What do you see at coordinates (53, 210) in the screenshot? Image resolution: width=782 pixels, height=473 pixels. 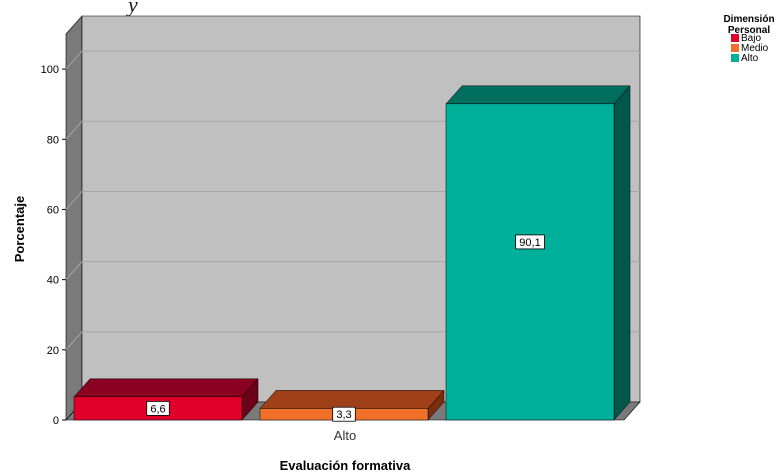 I see `y-tick-label-60: 60` at bounding box center [53, 210].